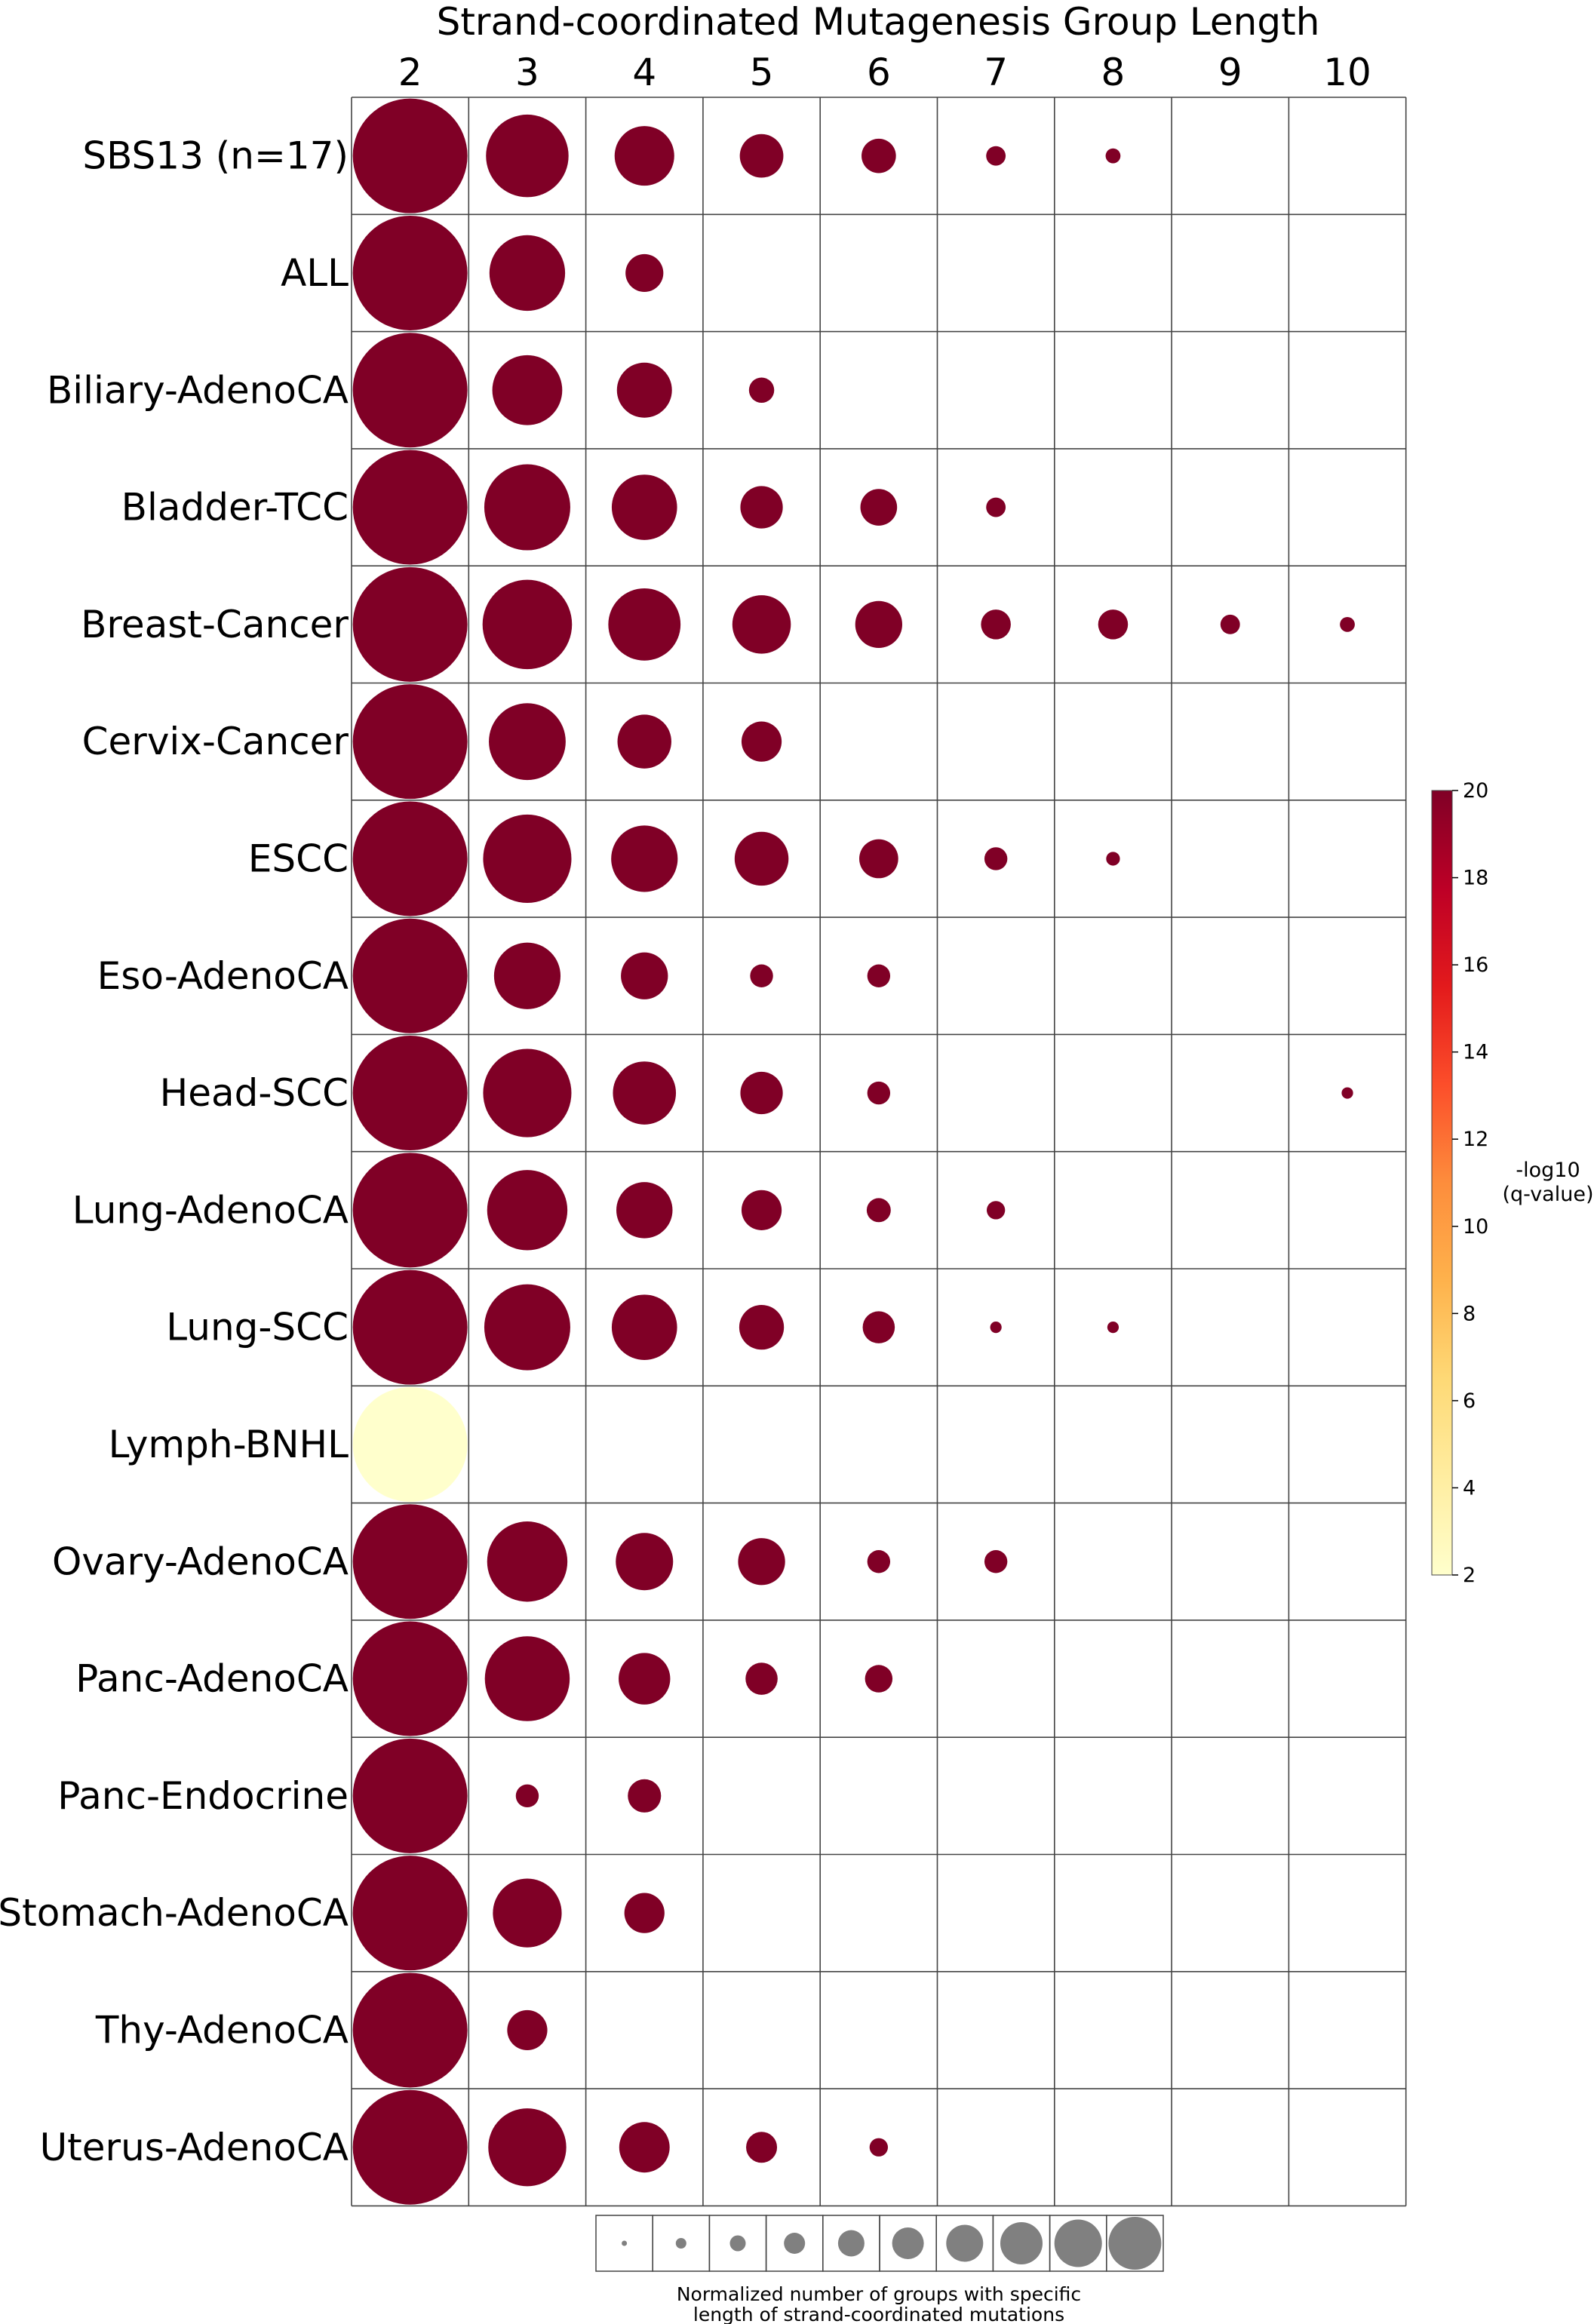 The image size is (1594, 2324). I want to click on column-labels: 2 3 4 5 6 7 8 9 10, so click(884, 72).